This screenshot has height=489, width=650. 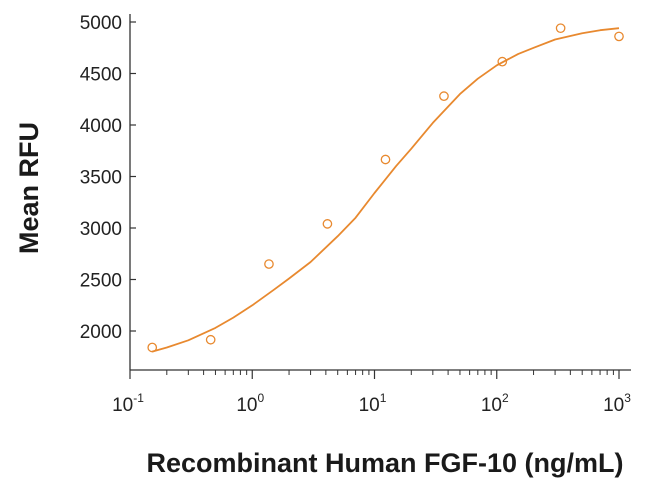 I want to click on y-tick-label: 3000, so click(x=101, y=229).